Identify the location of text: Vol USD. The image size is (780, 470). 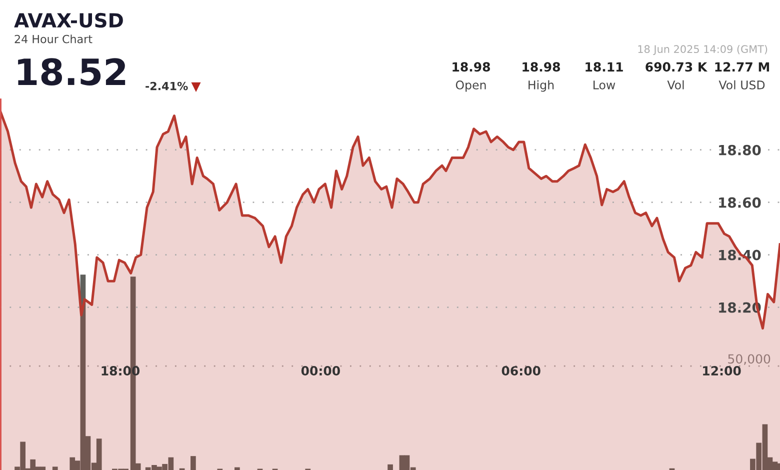
(741, 85).